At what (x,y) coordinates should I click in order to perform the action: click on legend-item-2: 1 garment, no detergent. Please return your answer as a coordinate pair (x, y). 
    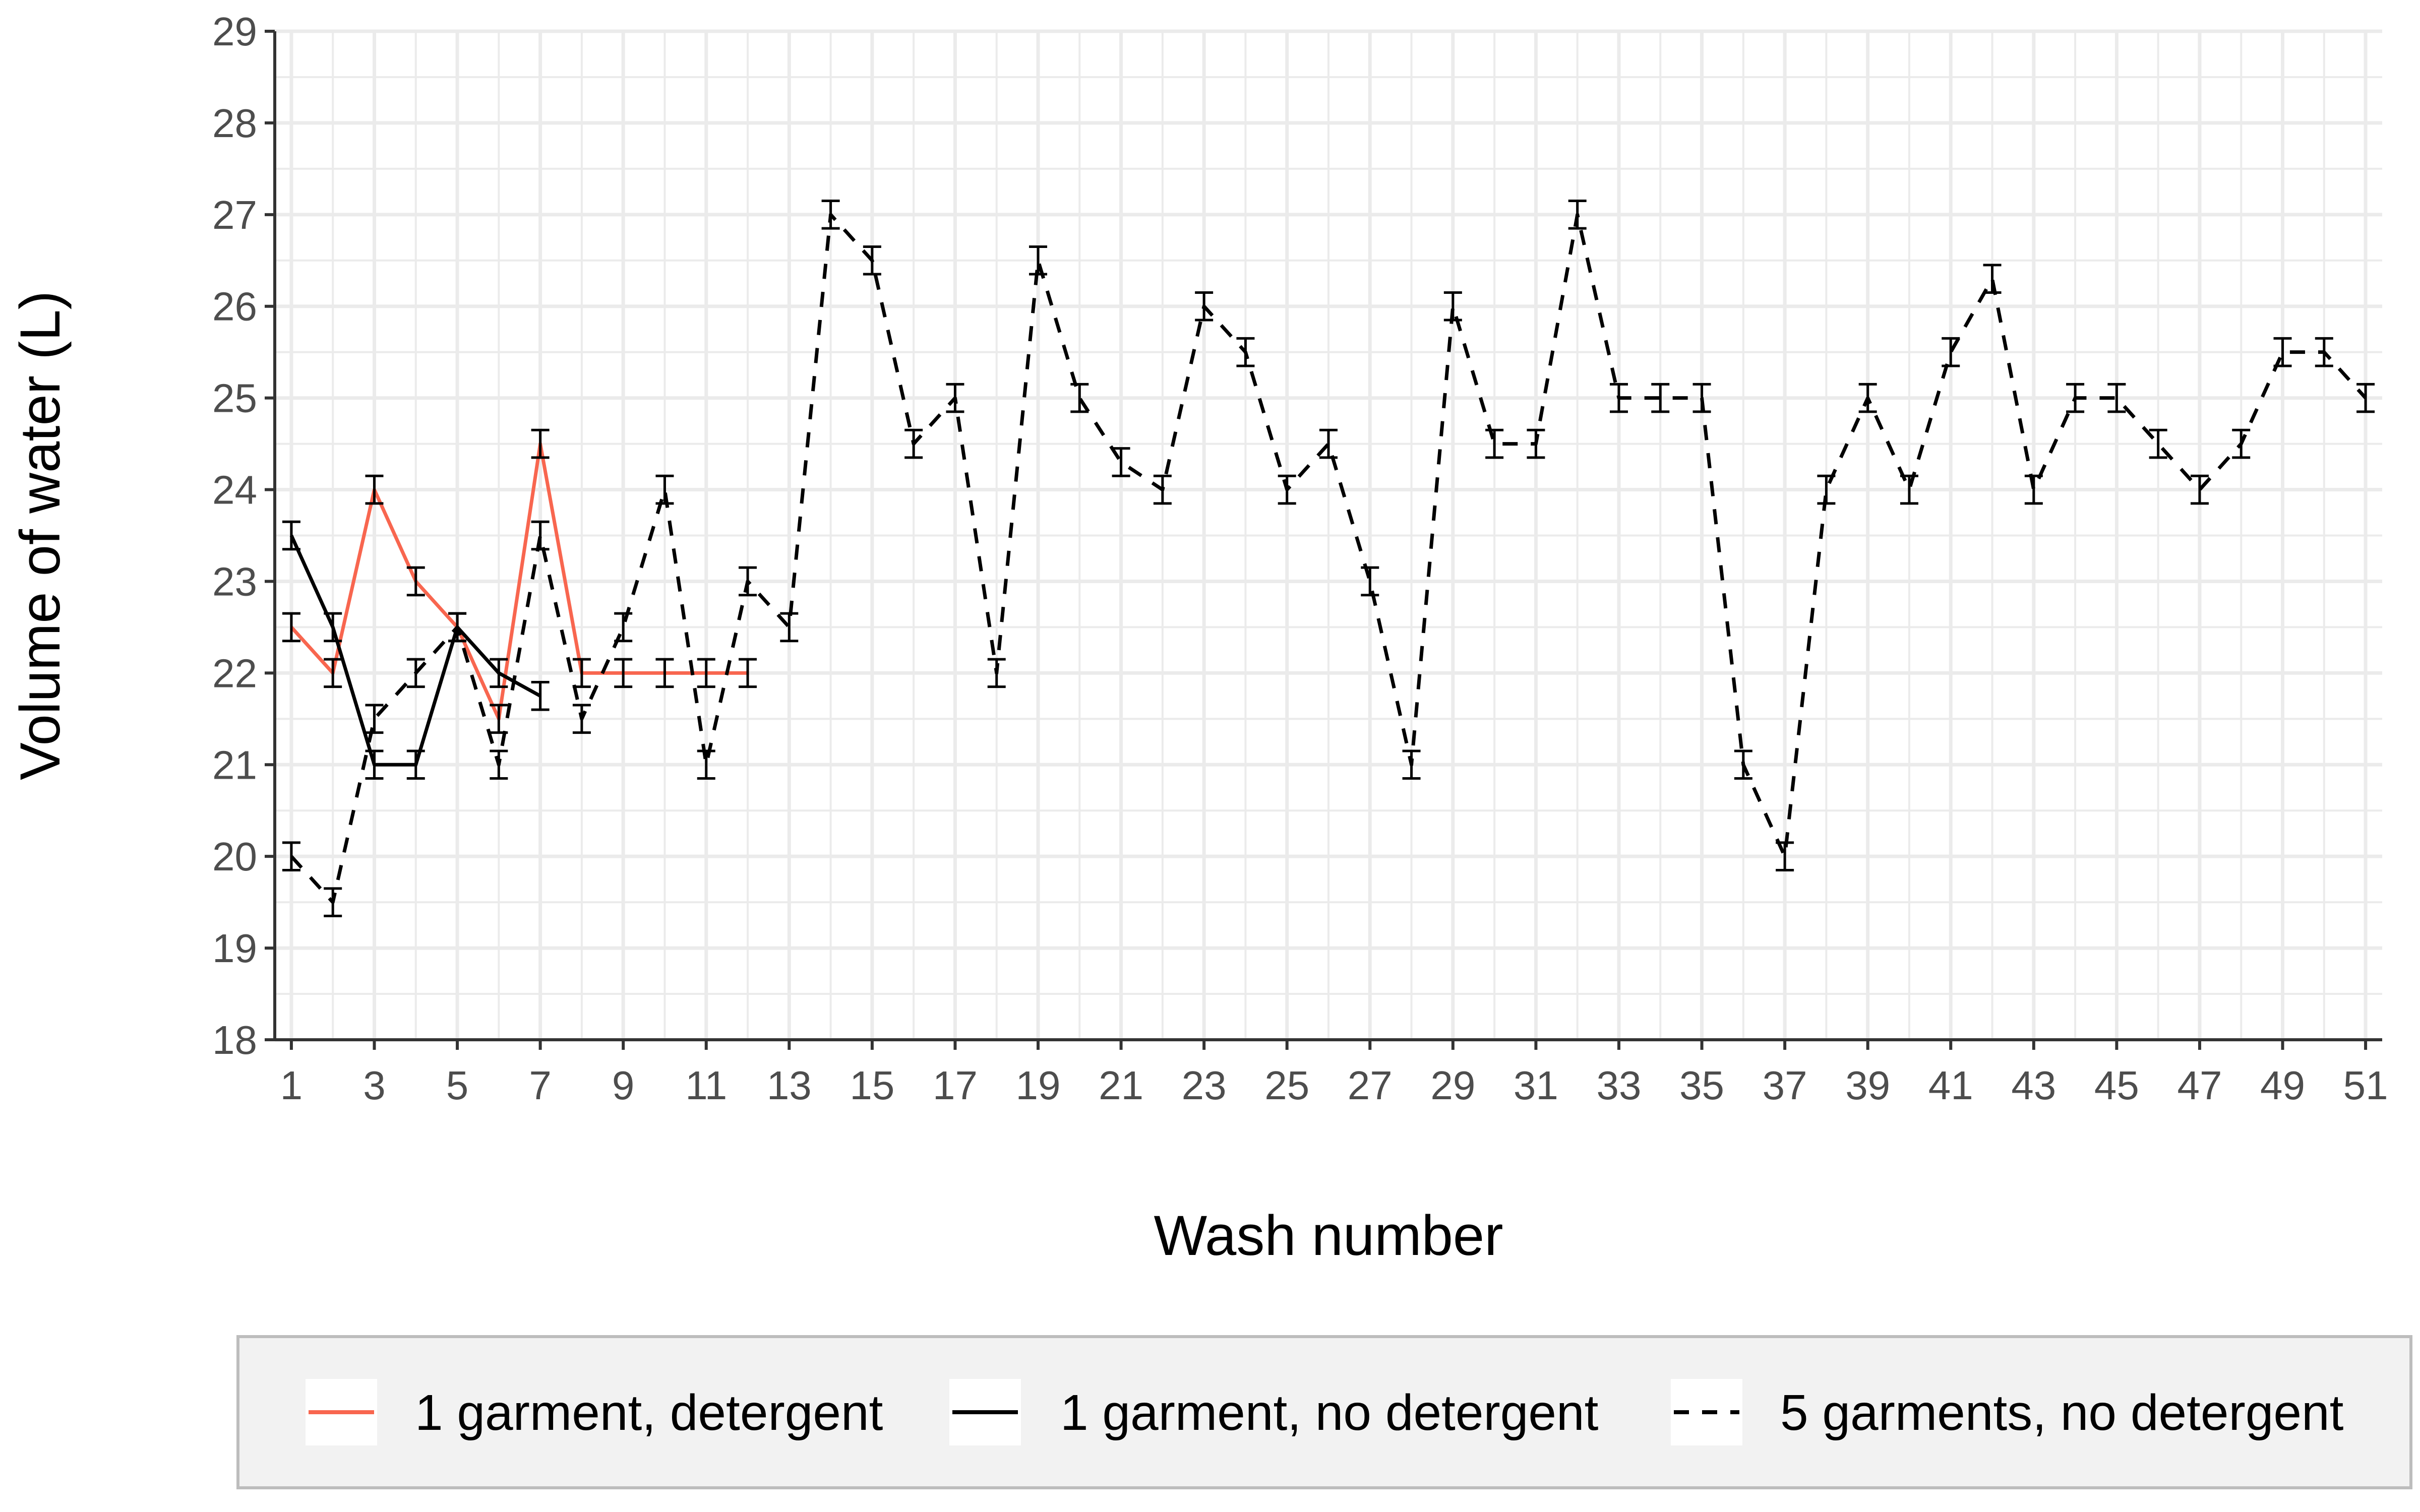
    Looking at the image, I should click on (1274, 1412).